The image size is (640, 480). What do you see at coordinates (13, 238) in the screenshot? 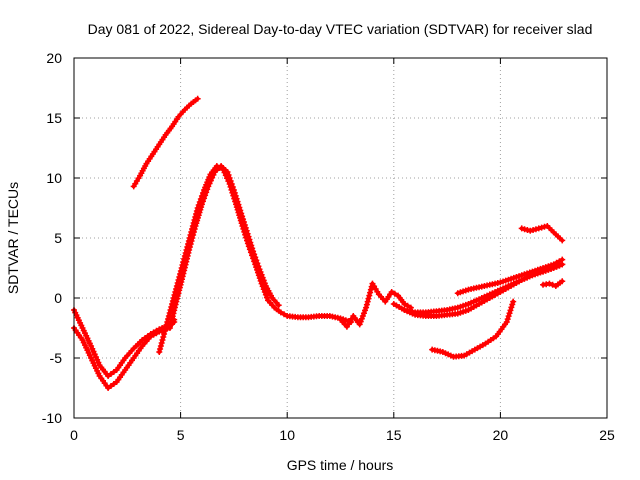
I see `y-axis-title: SDTVAR / TECUs` at bounding box center [13, 238].